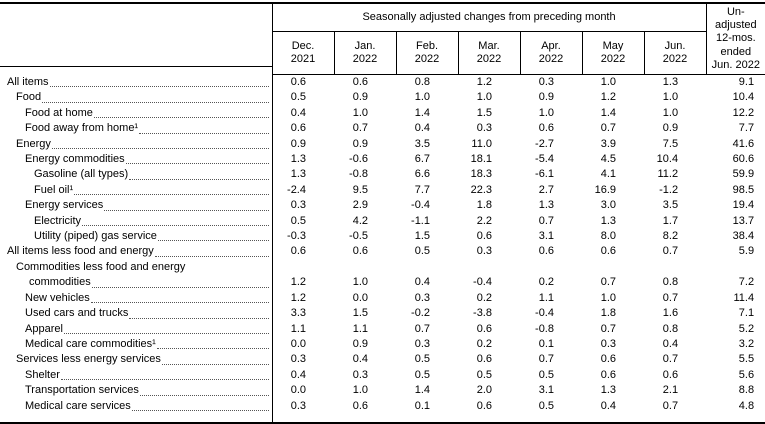 Image resolution: width=765 pixels, height=424 pixels. What do you see at coordinates (382, 375) in the screenshot?
I see `table-row: Shelter 0.4 0.3 0.5 0.5 0.5 0.6 0.6 5.6` at bounding box center [382, 375].